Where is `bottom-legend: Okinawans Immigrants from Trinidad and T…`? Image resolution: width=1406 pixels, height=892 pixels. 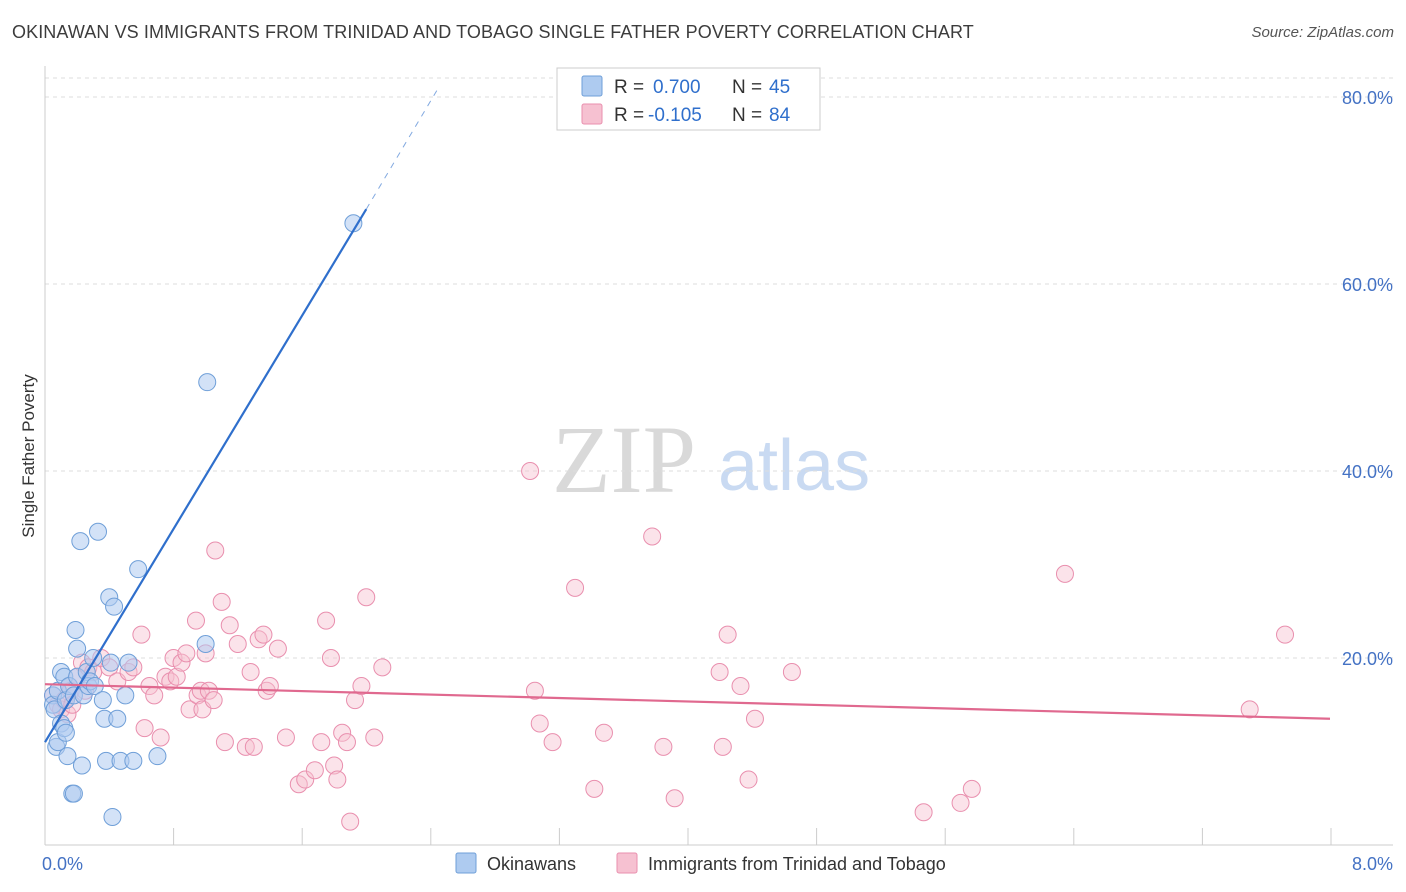 bottom-legend: Okinawans Immigrants from Trinidad and T… is located at coordinates (700, 863).